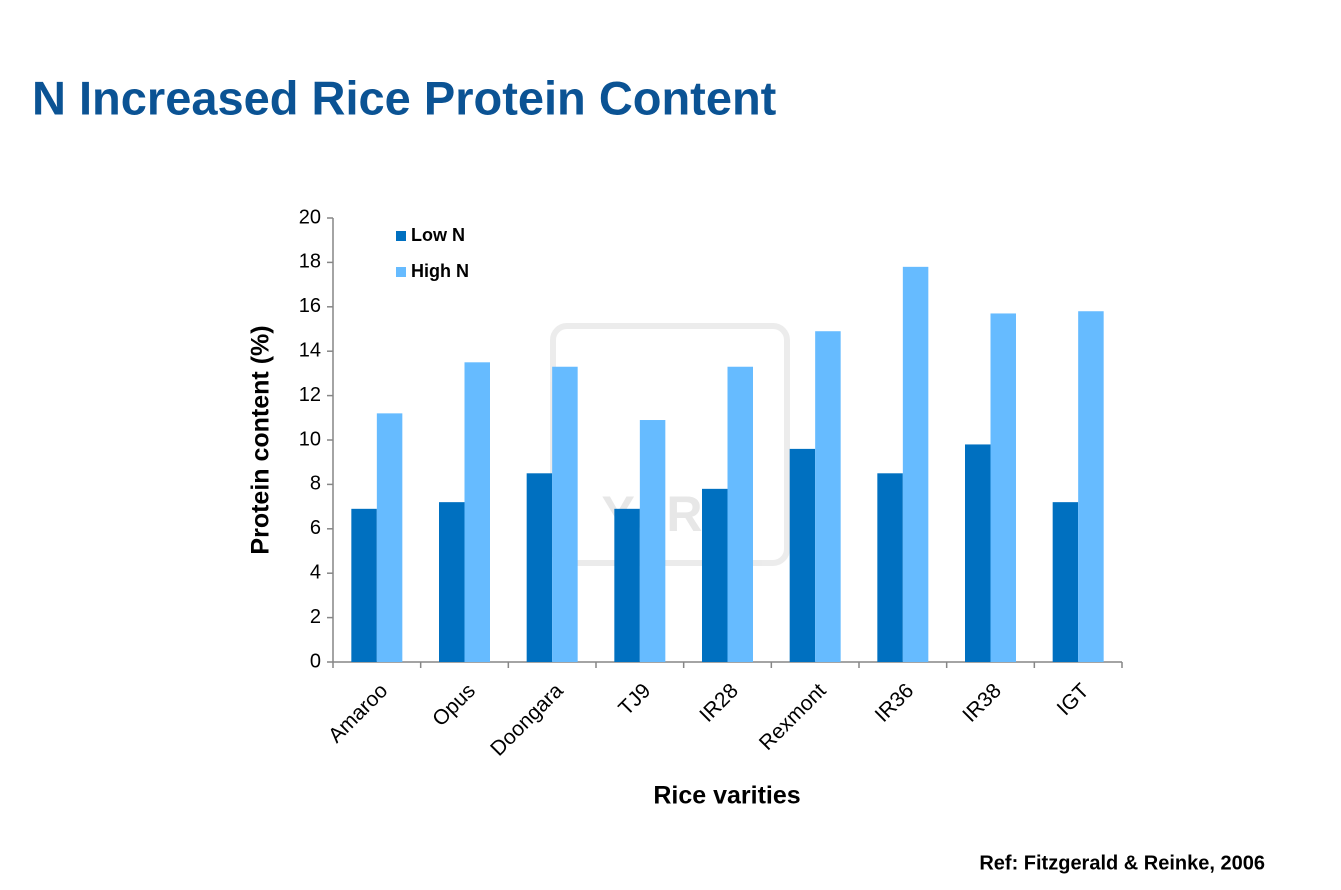 This screenshot has height=890, width=1341. I want to click on x-tick-label: IR36, so click(895, 703).